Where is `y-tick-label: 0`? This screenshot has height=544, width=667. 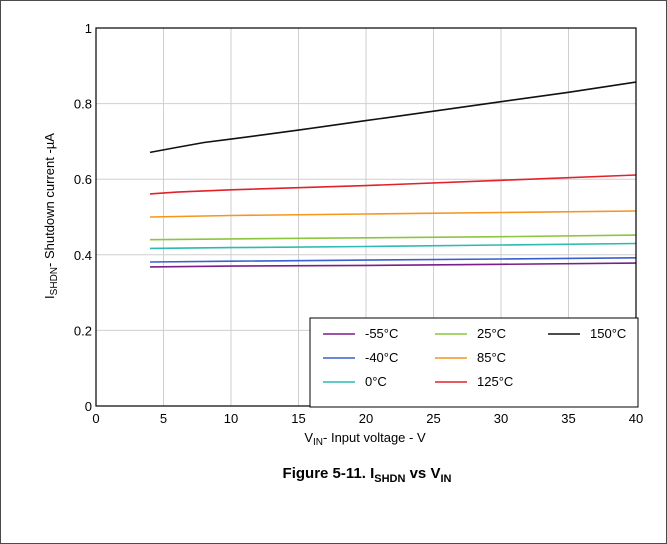
y-tick-label: 0 is located at coordinates (88, 406).